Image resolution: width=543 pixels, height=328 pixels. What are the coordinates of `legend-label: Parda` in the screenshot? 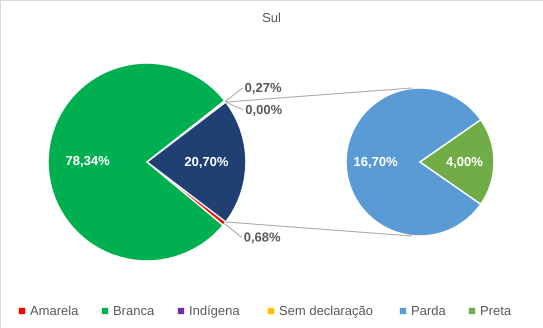 It's located at (428, 310).